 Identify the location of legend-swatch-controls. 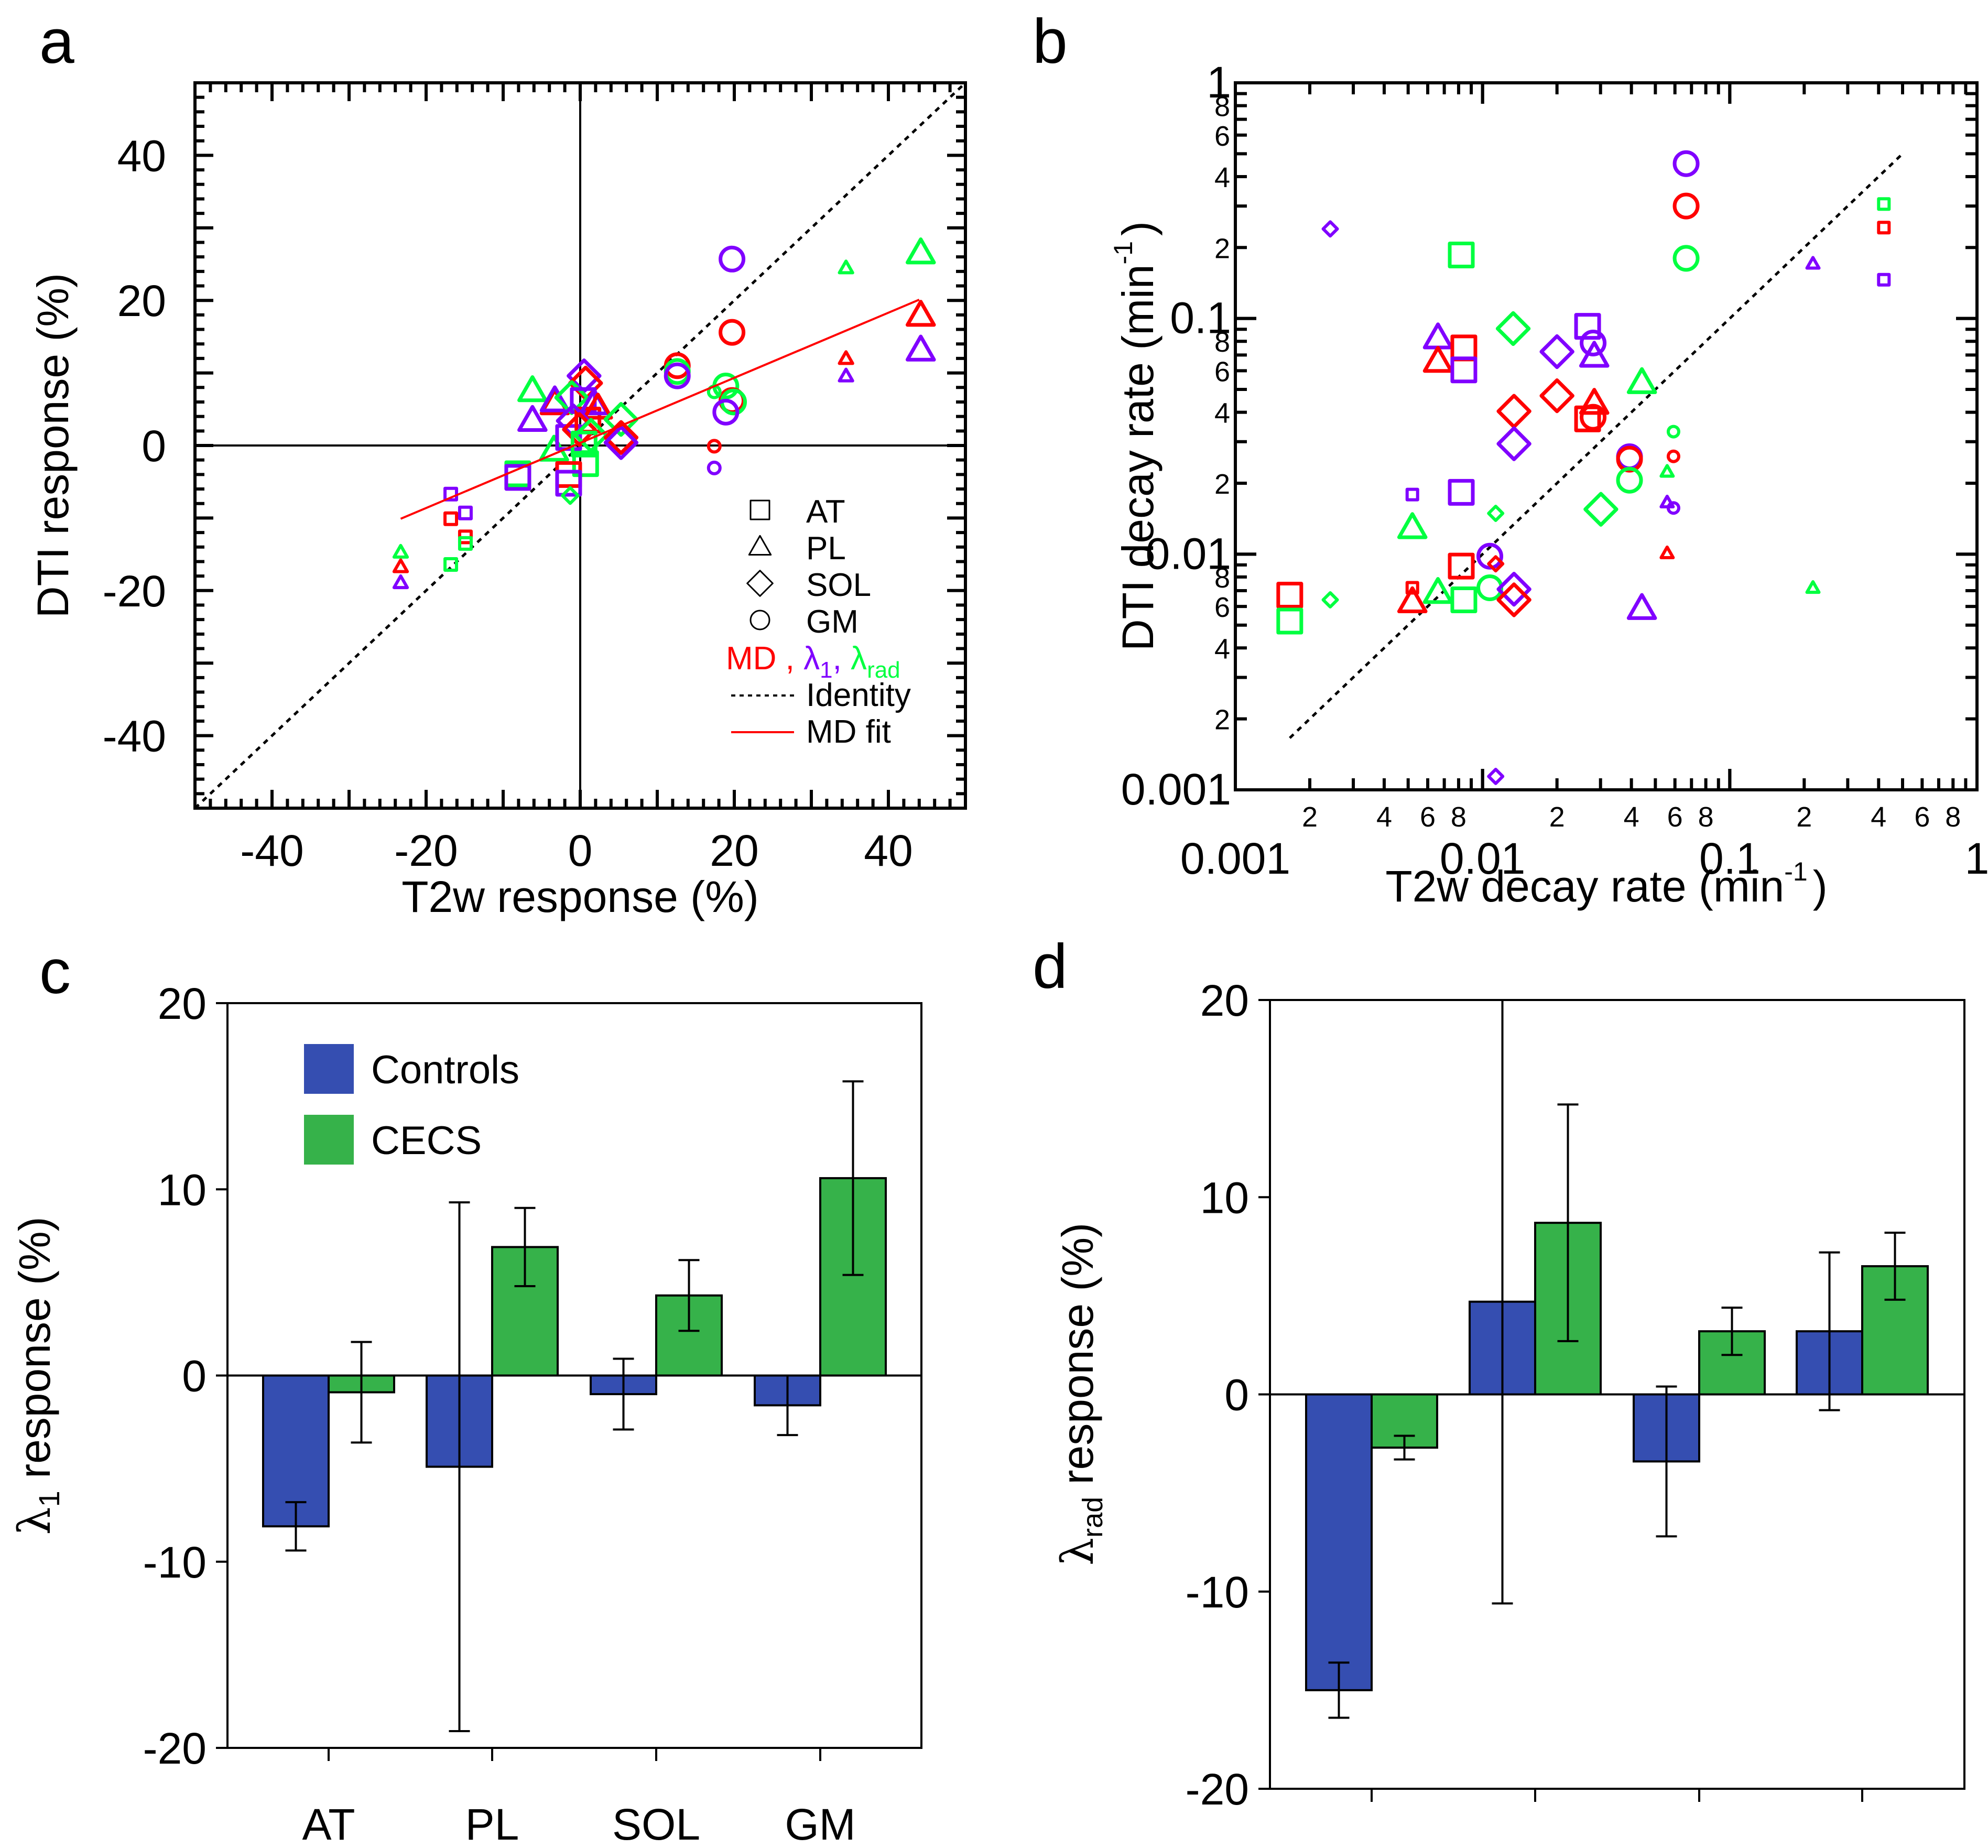
(329, 1069).